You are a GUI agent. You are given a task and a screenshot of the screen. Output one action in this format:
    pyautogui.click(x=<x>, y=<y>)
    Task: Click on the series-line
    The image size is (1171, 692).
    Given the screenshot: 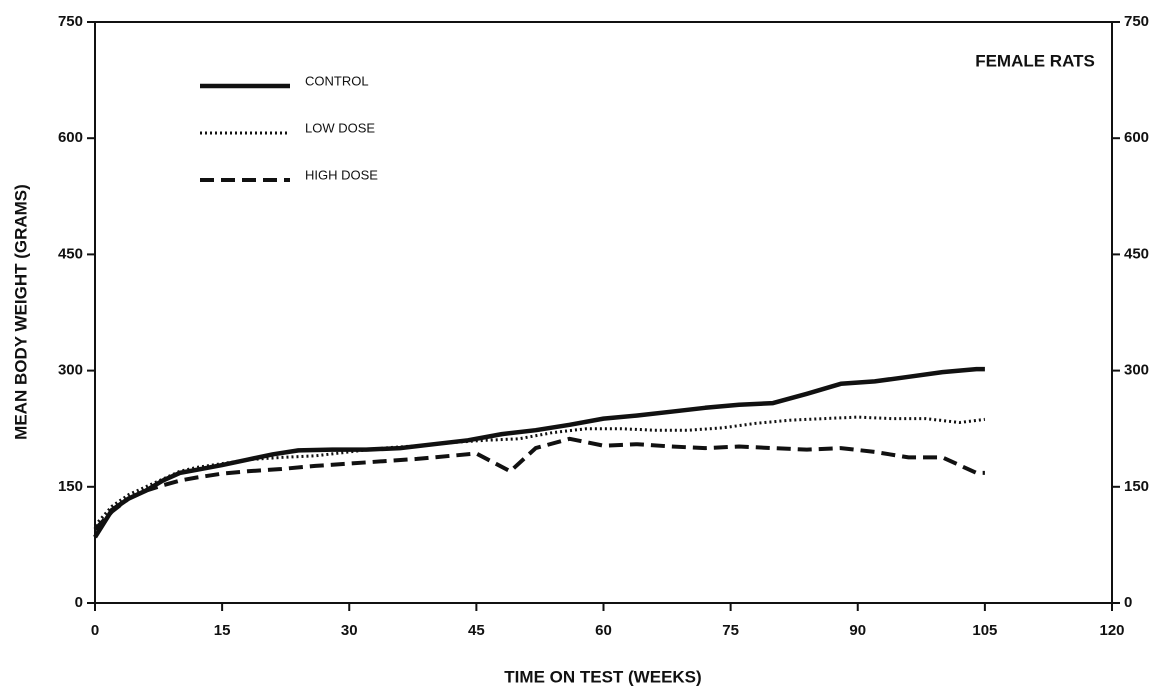 What is the action you would take?
    pyautogui.click(x=539, y=483)
    